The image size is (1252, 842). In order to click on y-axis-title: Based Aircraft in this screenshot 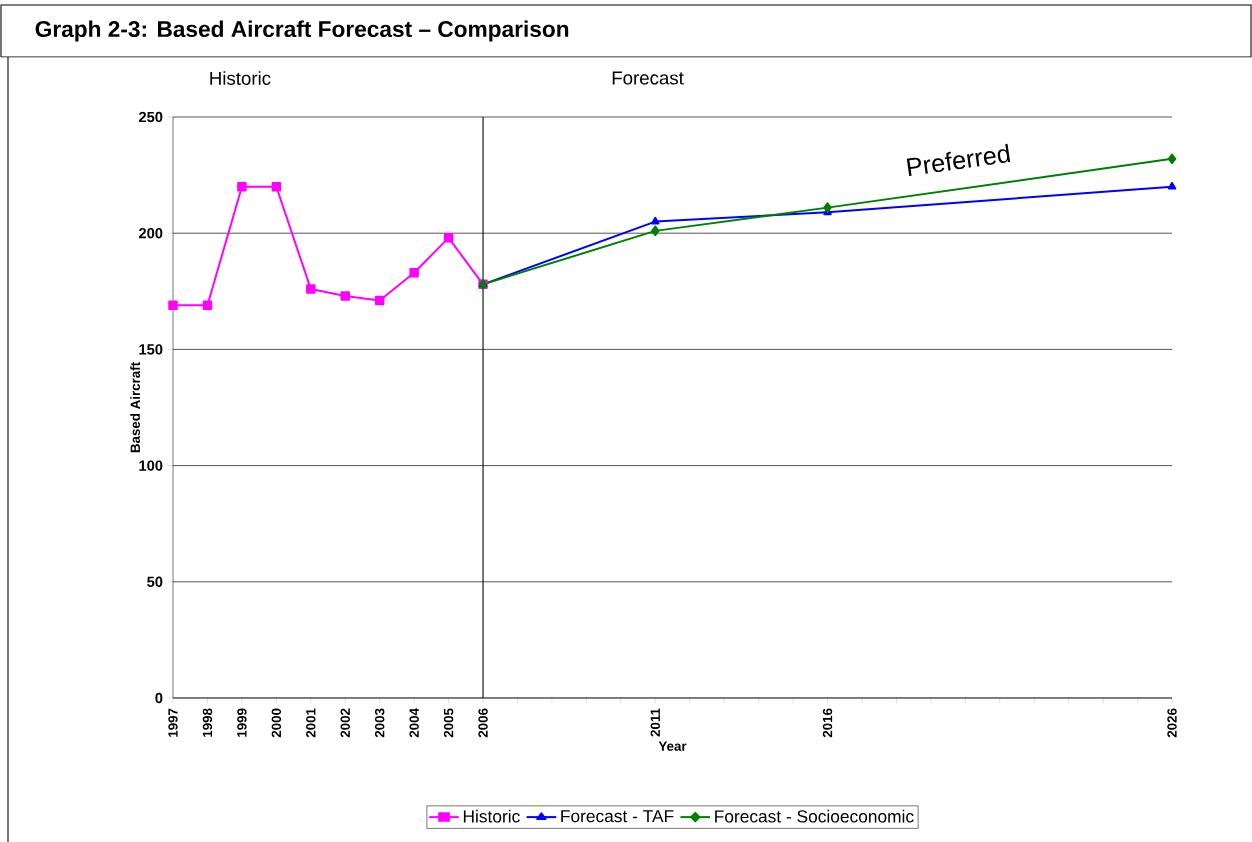, I will do `click(135, 407)`.